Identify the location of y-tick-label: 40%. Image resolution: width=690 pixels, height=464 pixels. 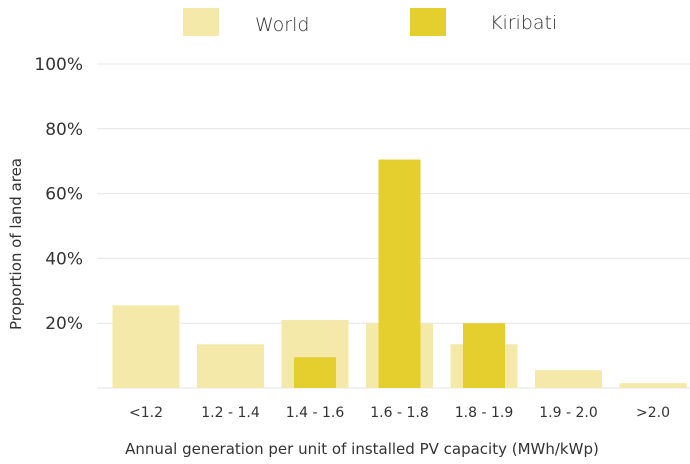
(64, 259).